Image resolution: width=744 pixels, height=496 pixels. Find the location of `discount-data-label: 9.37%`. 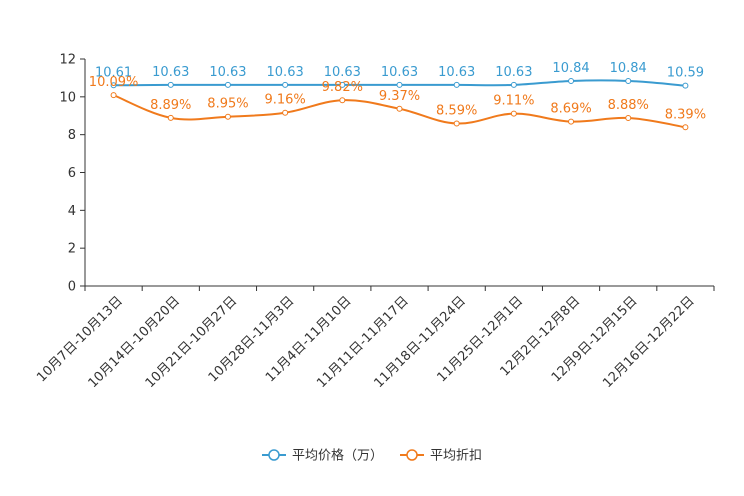

discount-data-label: 9.37% is located at coordinates (399, 96).